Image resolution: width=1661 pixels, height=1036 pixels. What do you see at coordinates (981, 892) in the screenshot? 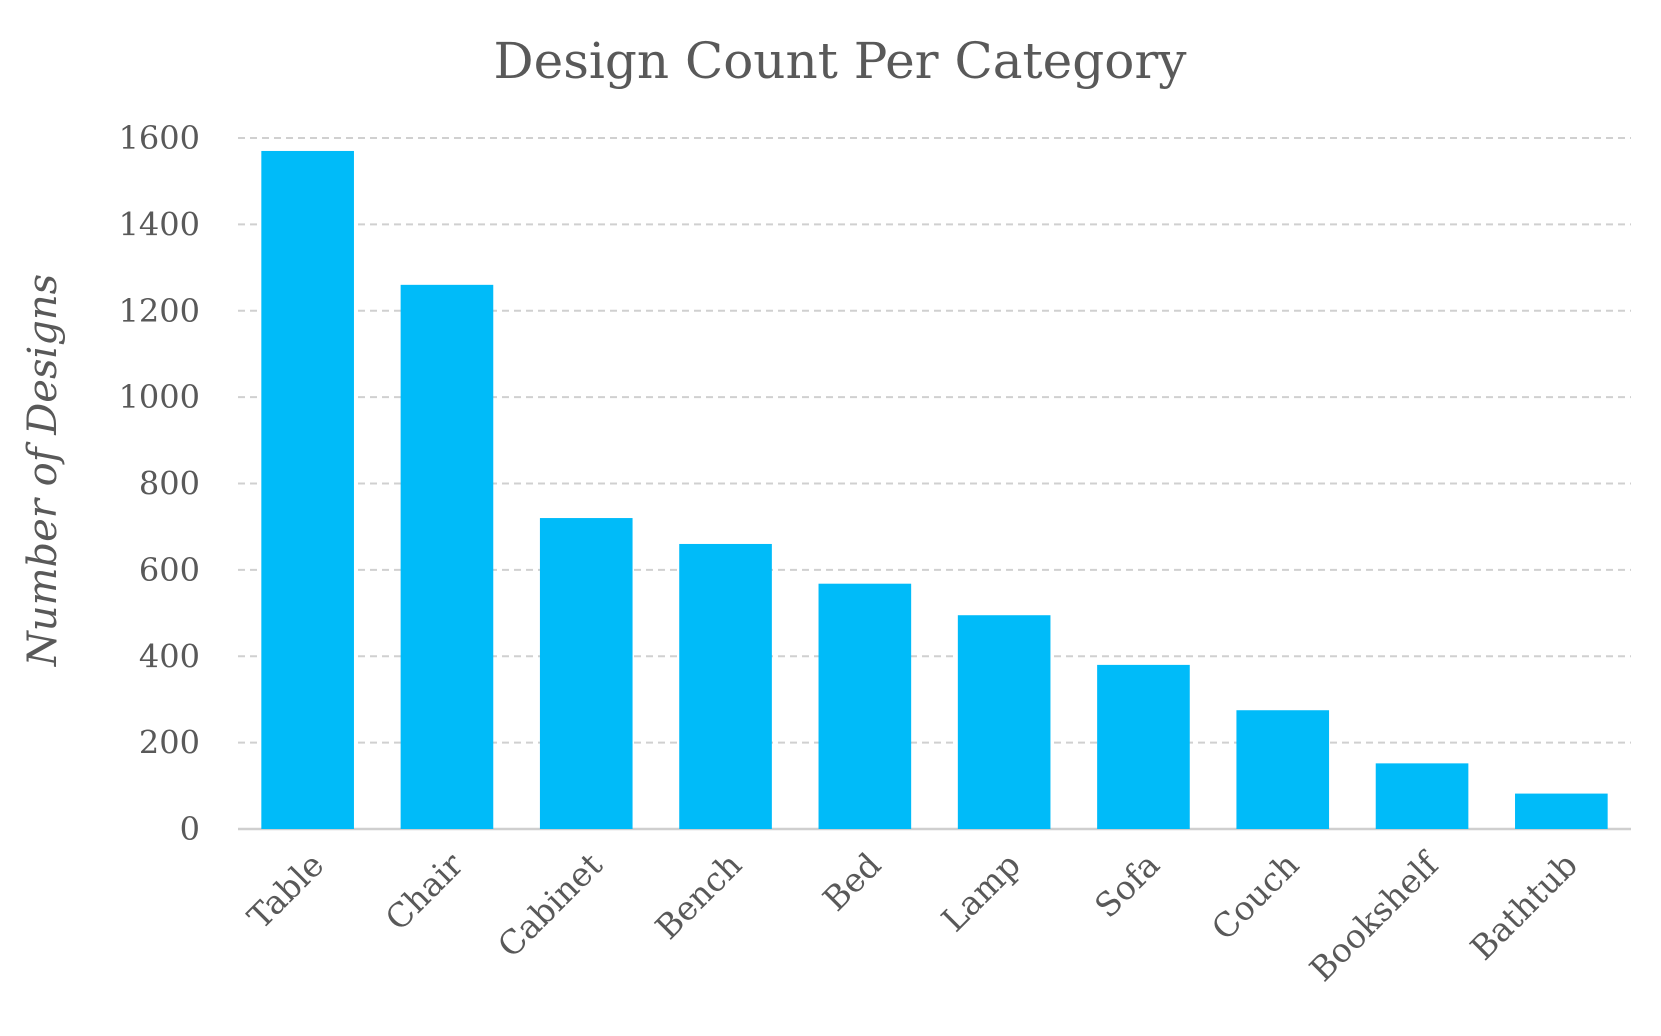
I see `x-tick-label-lamp: Lamp` at bounding box center [981, 892].